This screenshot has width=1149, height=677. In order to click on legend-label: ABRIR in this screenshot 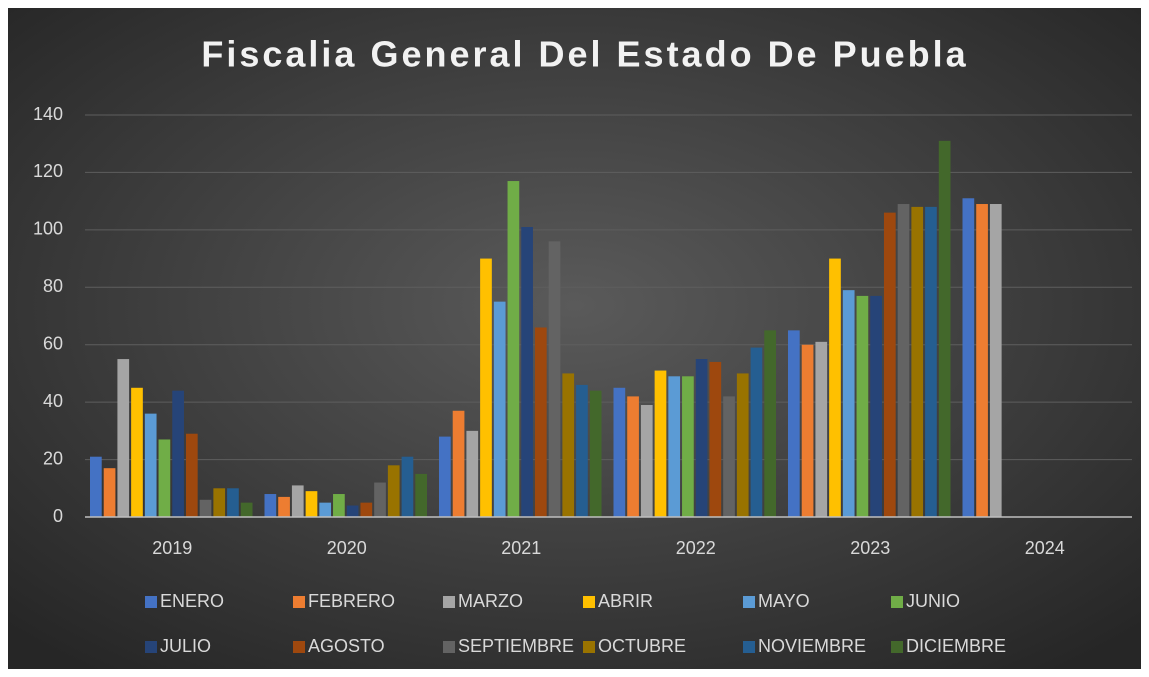, I will do `click(625, 601)`.